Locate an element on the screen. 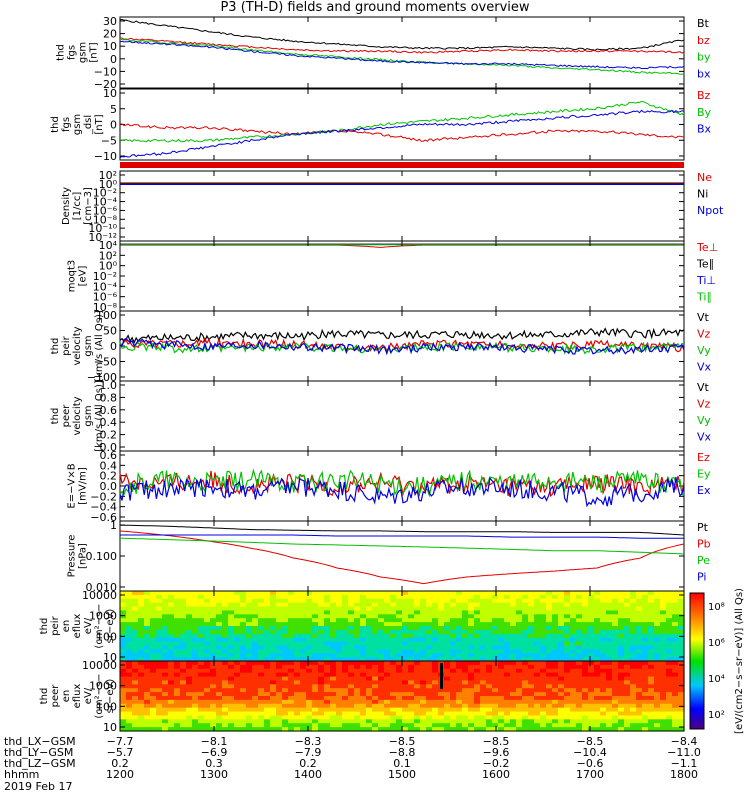 This screenshot has width=750, height=800. colorbar-tick-label: 10⁸ is located at coordinates (716, 607).